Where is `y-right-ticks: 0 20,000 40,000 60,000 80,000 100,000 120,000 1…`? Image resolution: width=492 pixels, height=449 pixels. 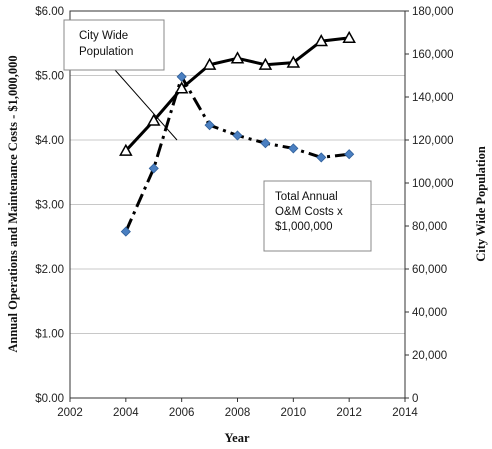
y-right-ticks: 0 20,000 40,000 60,000 80,000 100,000 120,000 1… is located at coordinates (429, 205).